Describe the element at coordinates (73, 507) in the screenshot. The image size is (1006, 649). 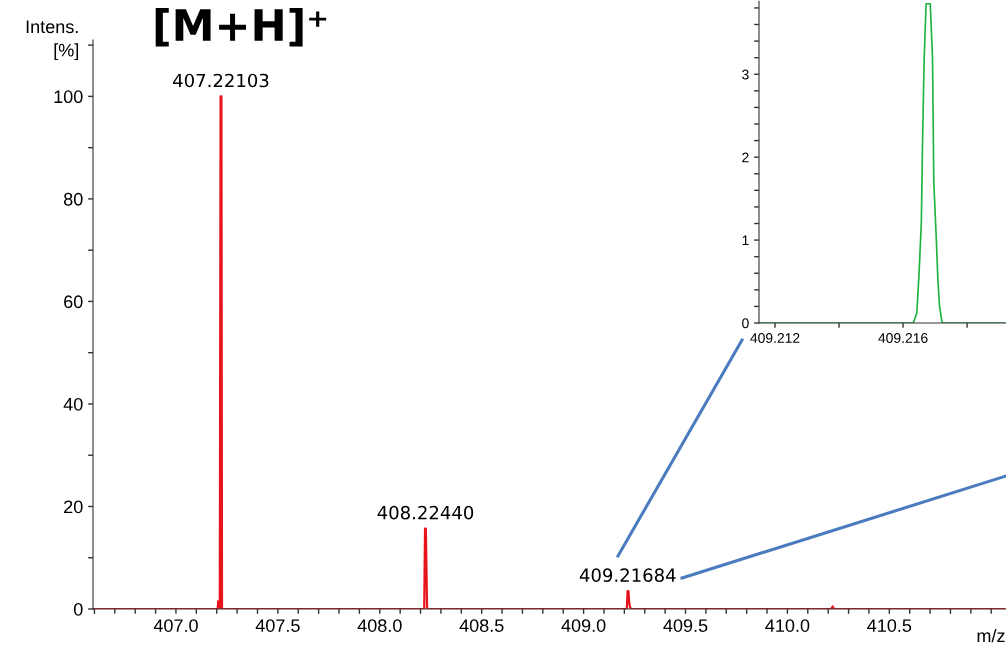
I see `y-tick-label: 20` at that location.